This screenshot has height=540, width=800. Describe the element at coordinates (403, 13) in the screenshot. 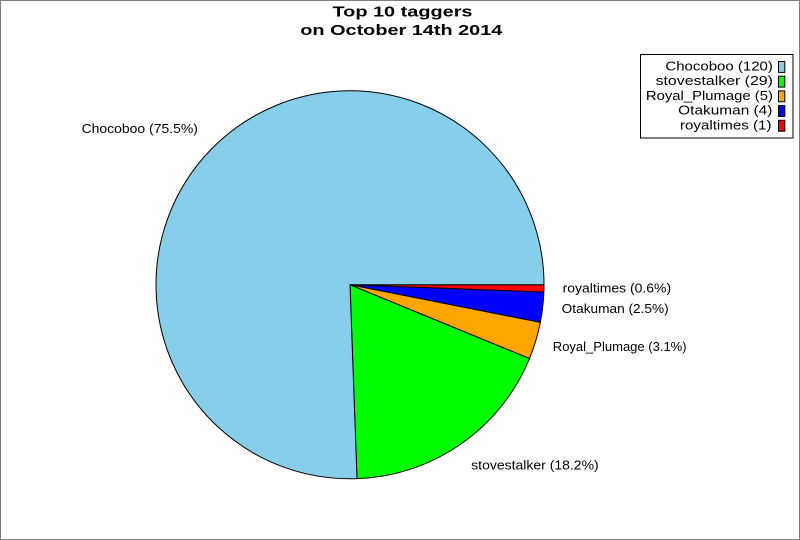

I see `svg-text: Top 10 taggers` at that location.